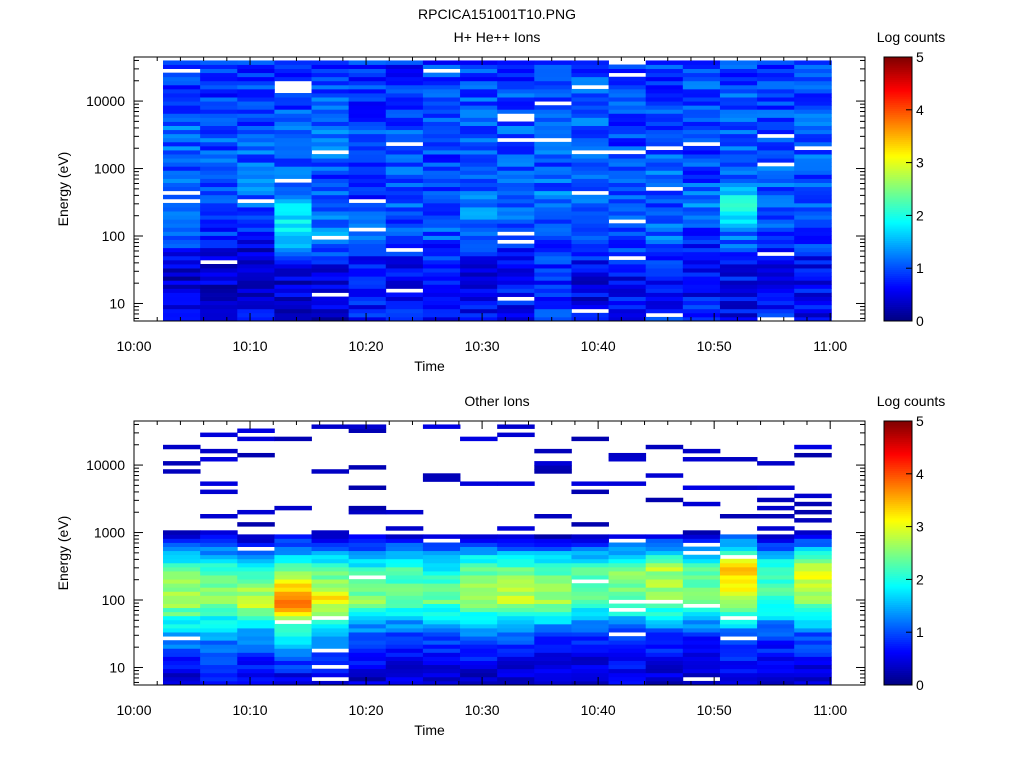  What do you see at coordinates (105, 101) in the screenshot?
I see `y-tick-label: 10000` at bounding box center [105, 101].